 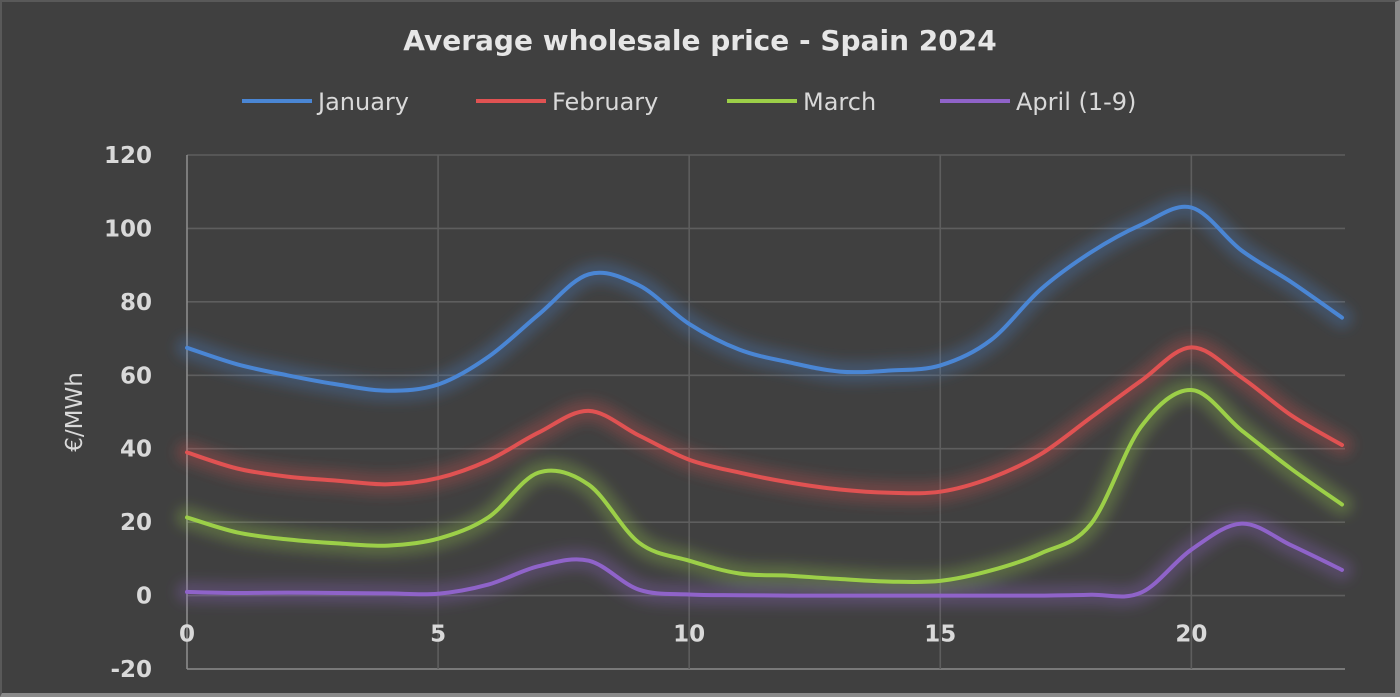 I want to click on legend-item-february: February, so click(x=567, y=102).